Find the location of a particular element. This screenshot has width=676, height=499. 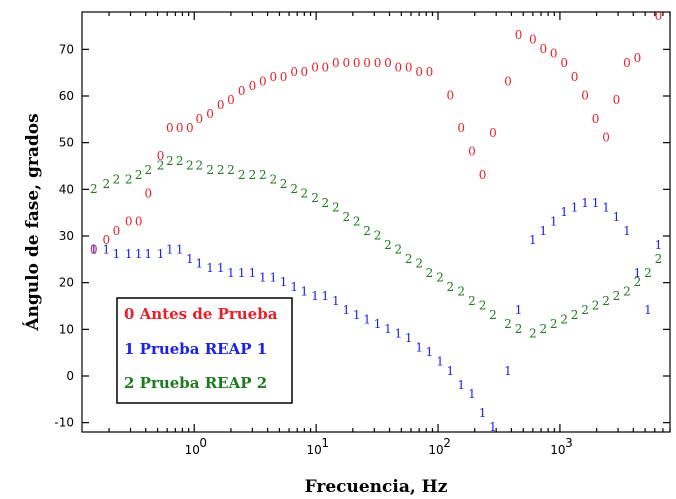

legend-entry-1: 1 Prueba REAP 1 is located at coordinates (195, 349).